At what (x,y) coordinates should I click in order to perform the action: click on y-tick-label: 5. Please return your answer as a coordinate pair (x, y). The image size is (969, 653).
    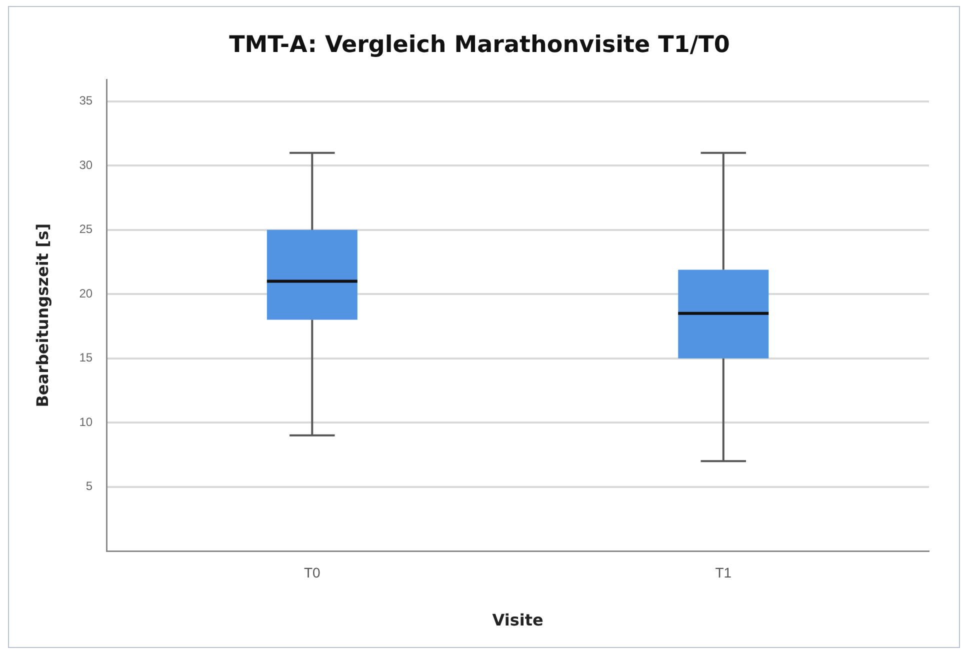
    Looking at the image, I should click on (89, 486).